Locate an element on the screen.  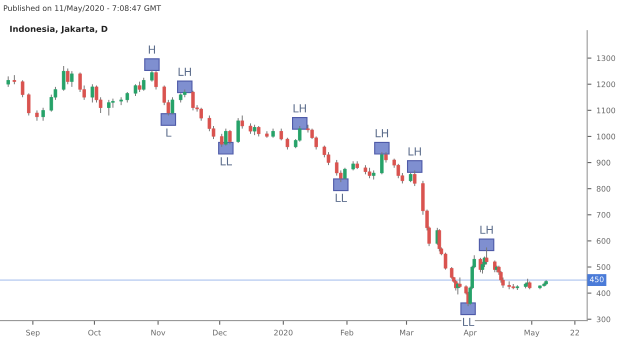
annotation: H is located at coordinates (152, 50).